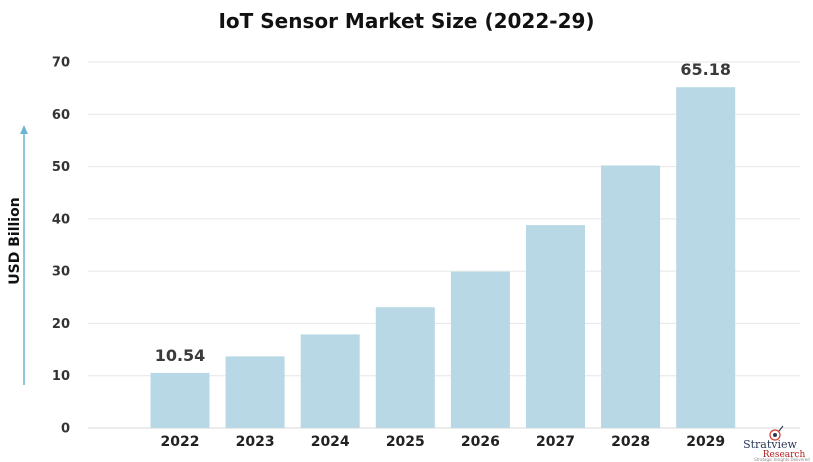 This screenshot has height=462, width=813. Describe the element at coordinates (61, 115) in the screenshot. I see `y-tick-label: 60` at that location.